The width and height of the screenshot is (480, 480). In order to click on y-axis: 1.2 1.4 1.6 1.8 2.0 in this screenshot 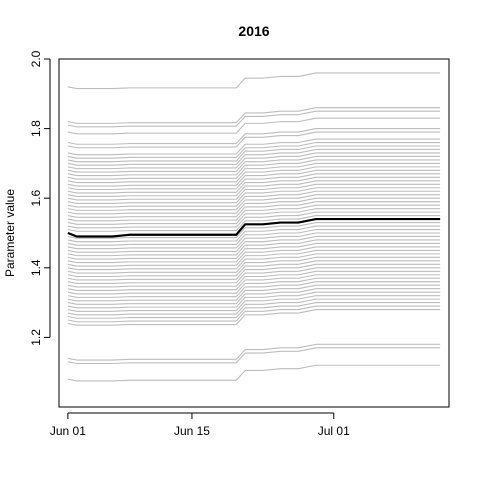, I will do `click(40, 198)`.